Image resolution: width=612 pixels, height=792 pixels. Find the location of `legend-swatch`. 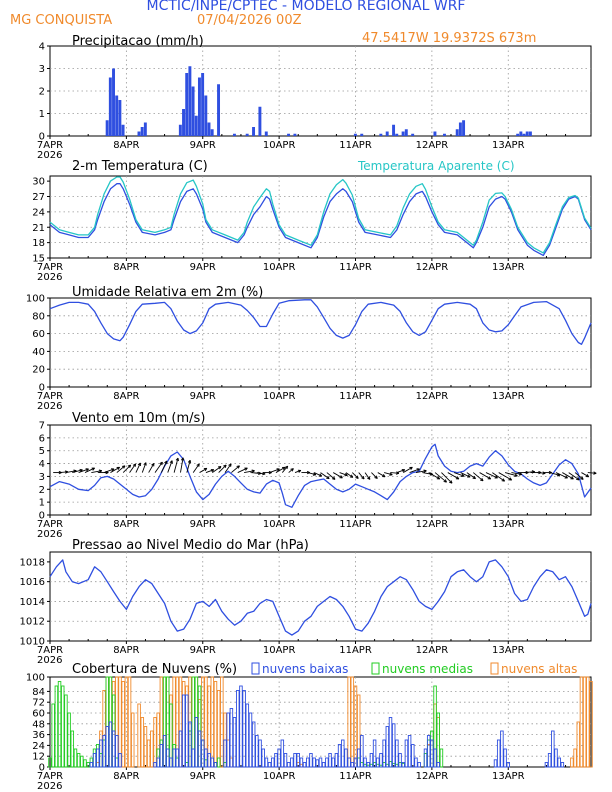

legend-swatch is located at coordinates (494, 668).